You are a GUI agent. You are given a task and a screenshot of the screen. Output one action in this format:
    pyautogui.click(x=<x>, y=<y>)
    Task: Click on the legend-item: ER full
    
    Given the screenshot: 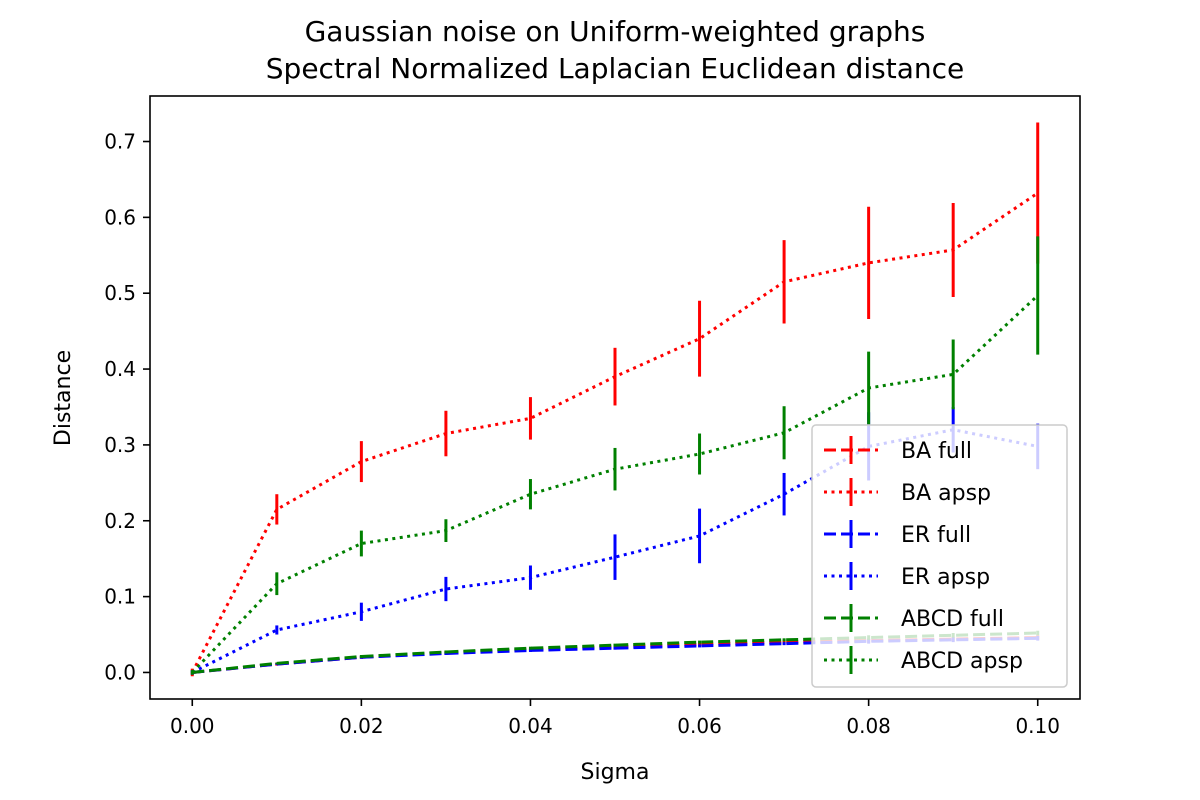 What is the action you would take?
    pyautogui.click(x=897, y=534)
    